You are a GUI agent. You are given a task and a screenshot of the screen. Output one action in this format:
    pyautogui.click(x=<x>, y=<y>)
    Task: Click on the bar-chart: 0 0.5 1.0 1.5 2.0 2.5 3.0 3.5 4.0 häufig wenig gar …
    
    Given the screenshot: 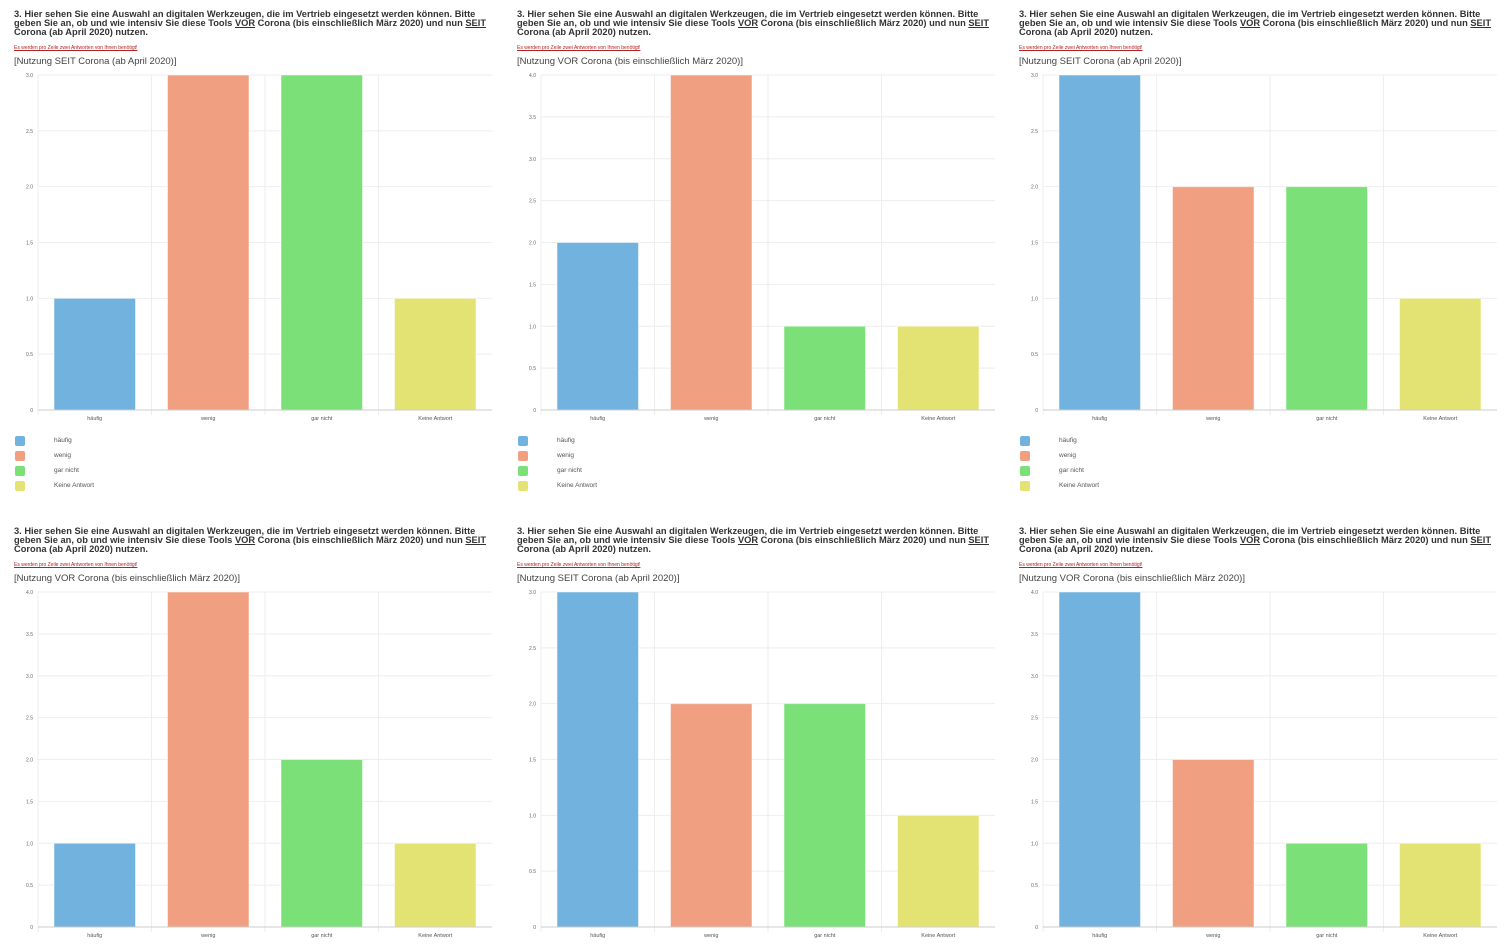 What is the action you would take?
    pyautogui.click(x=259, y=764)
    